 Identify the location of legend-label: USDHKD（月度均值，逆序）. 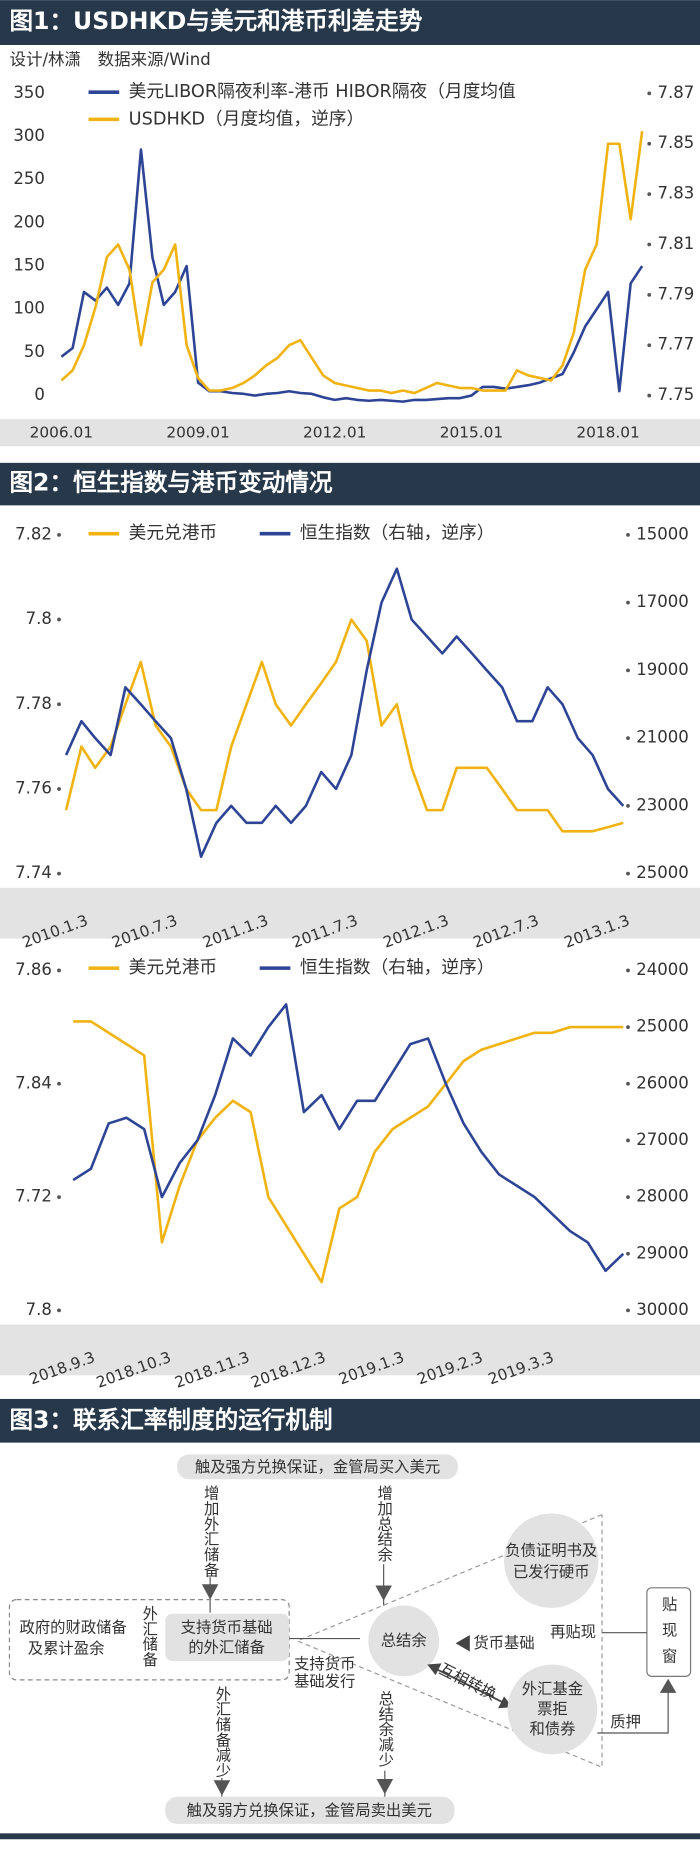
(247, 118).